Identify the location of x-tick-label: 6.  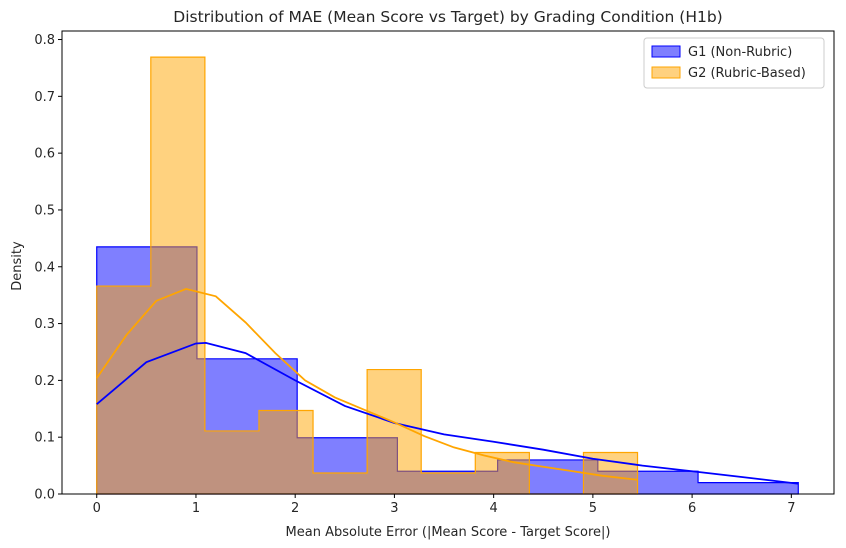
(692, 508).